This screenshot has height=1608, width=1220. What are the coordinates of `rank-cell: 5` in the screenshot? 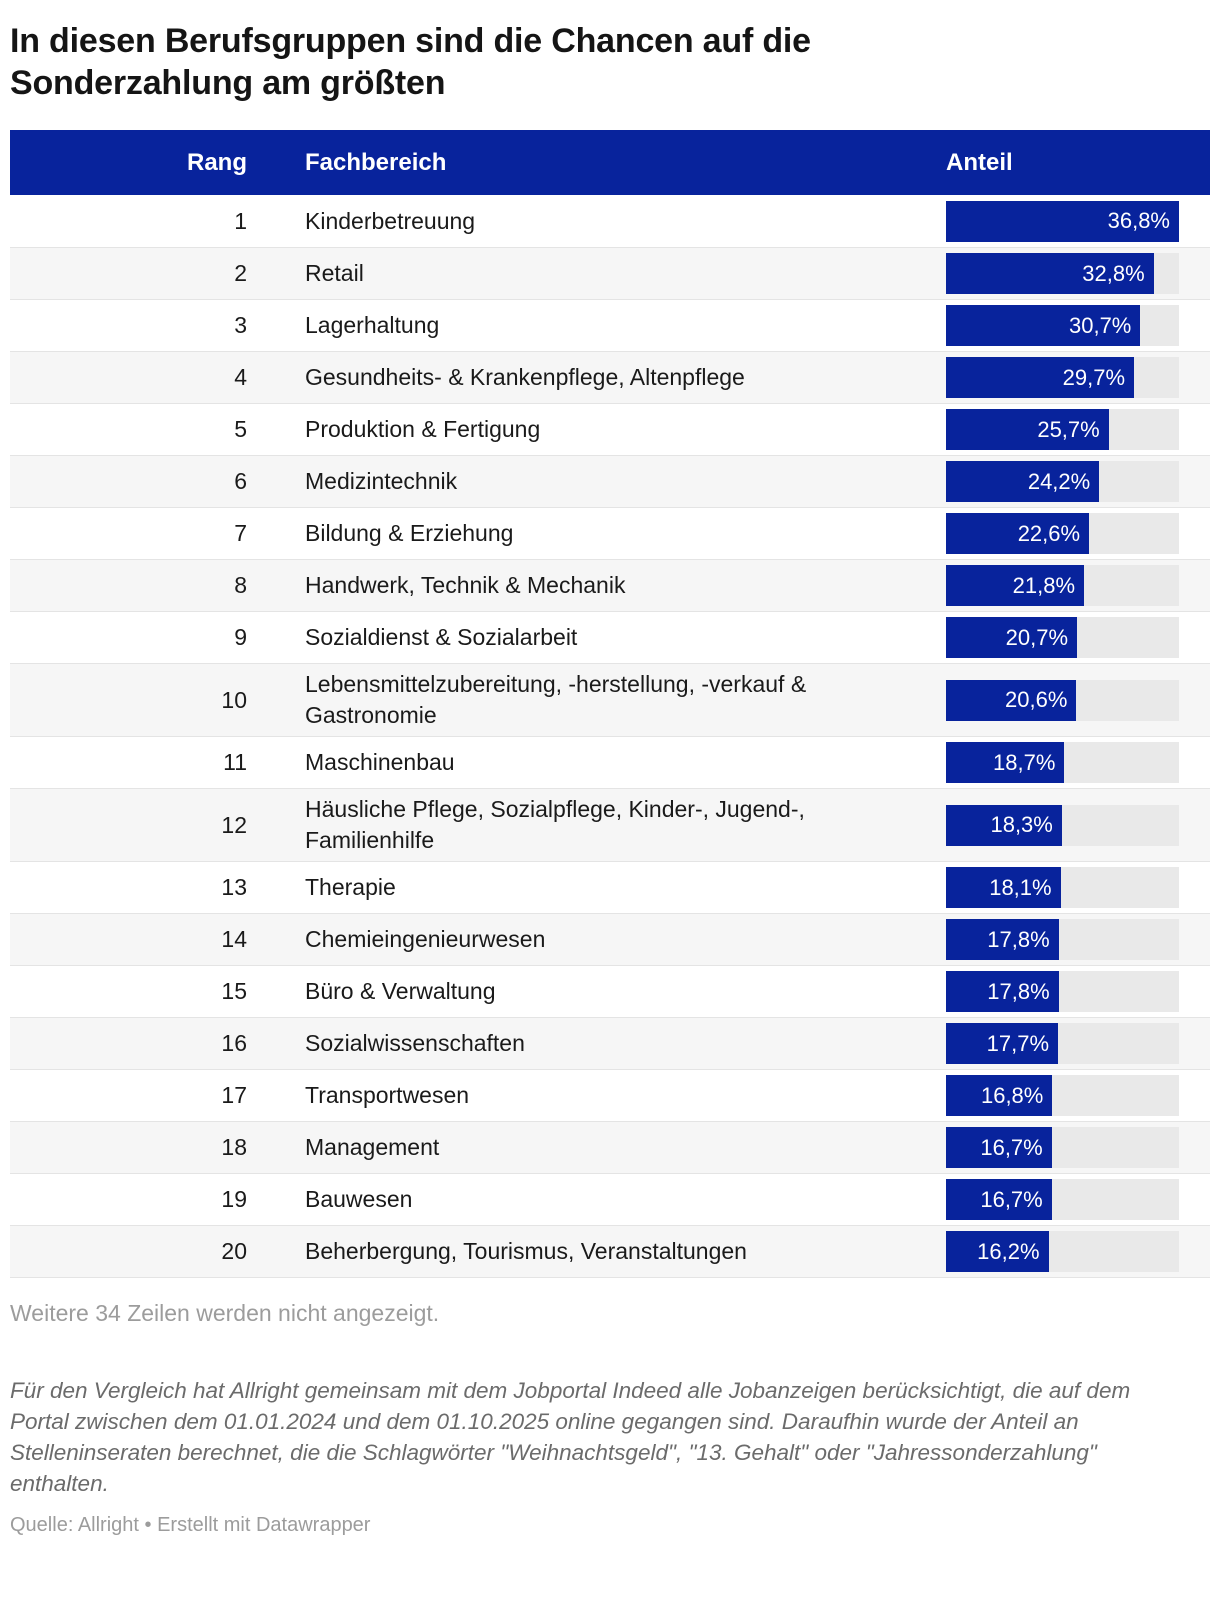 It's located at (240, 429).